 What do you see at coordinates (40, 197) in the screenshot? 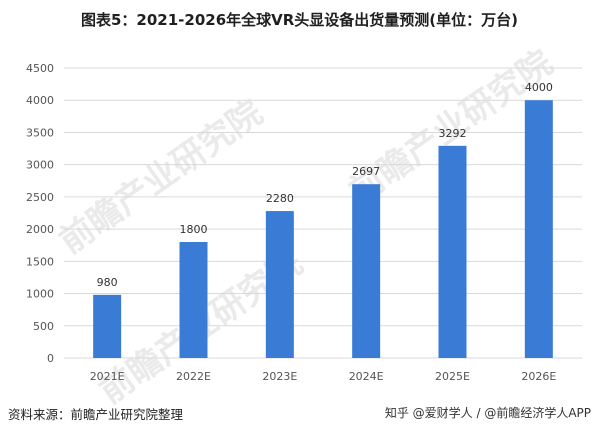
I see `y-tick-label: 2500` at bounding box center [40, 197].